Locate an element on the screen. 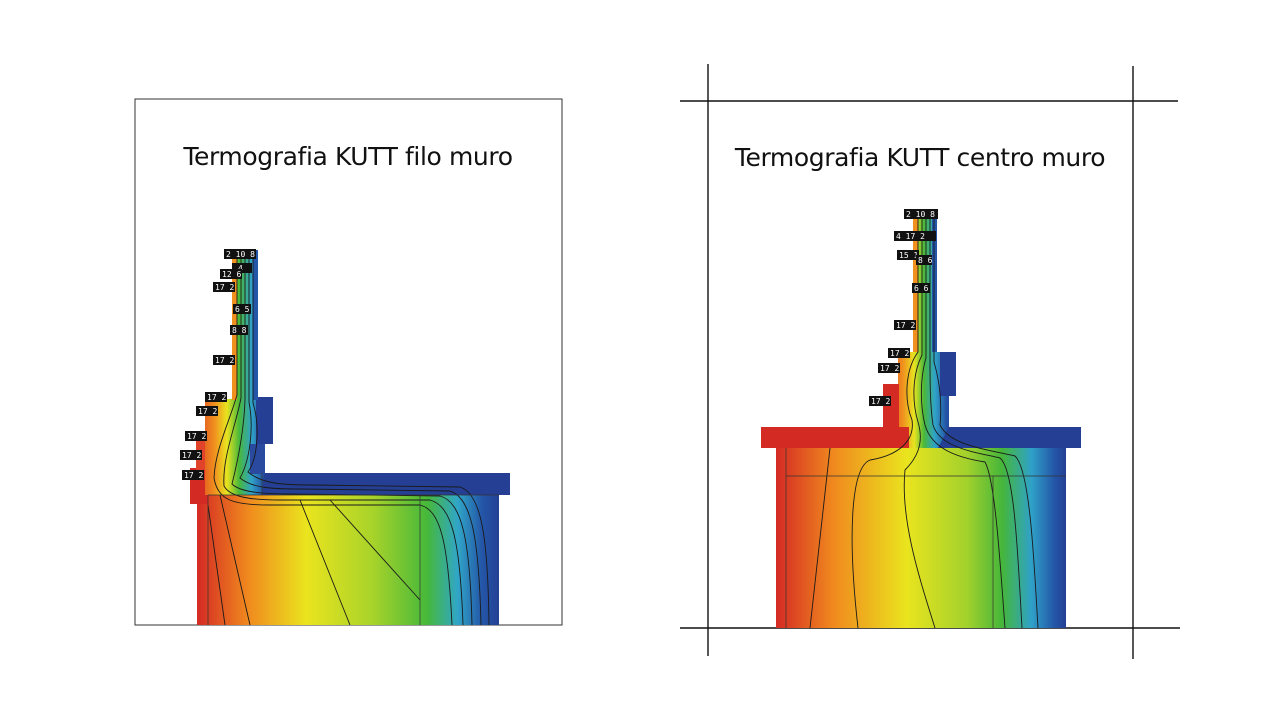  svg-text: 12 6 is located at coordinates (231, 274).